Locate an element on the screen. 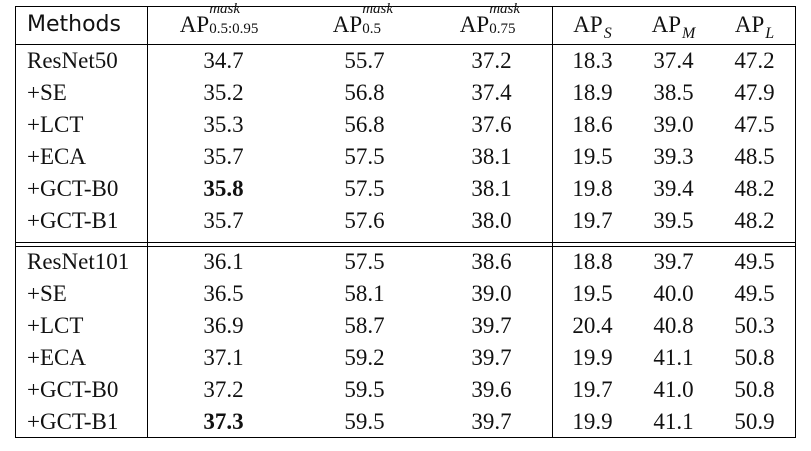 Image resolution: width=811 pixels, height=451 pixels. table-border-right is located at coordinates (795, 222).